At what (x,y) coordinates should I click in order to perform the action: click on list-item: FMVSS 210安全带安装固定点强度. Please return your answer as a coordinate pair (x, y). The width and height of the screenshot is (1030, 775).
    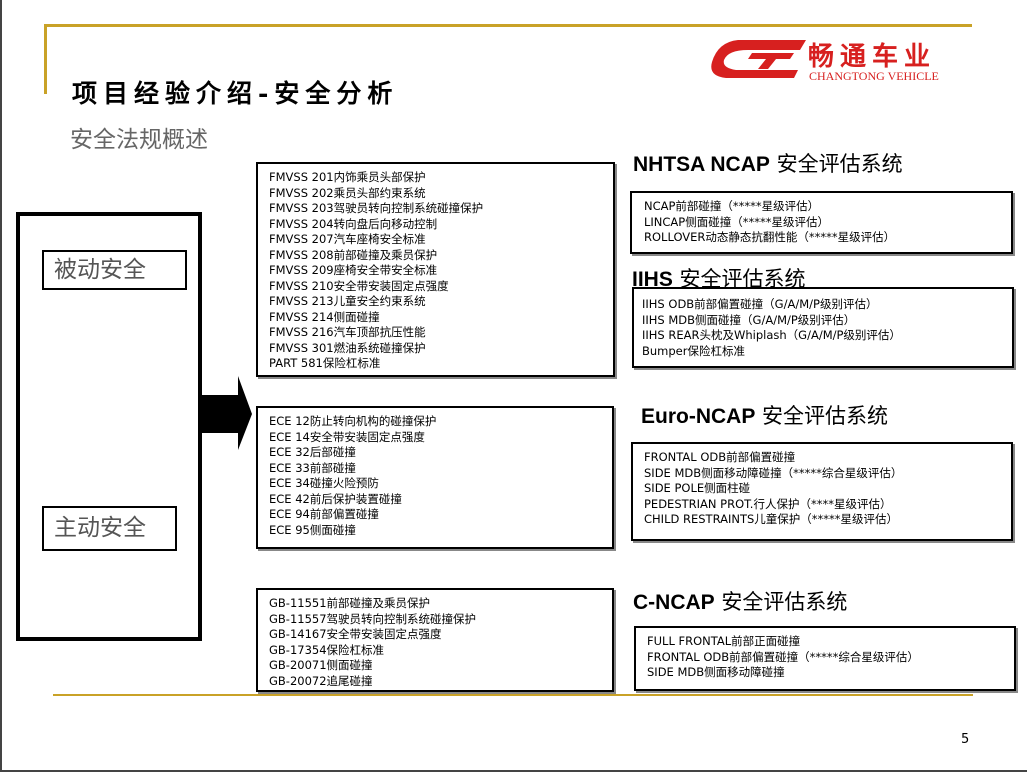
    Looking at the image, I should click on (359, 285).